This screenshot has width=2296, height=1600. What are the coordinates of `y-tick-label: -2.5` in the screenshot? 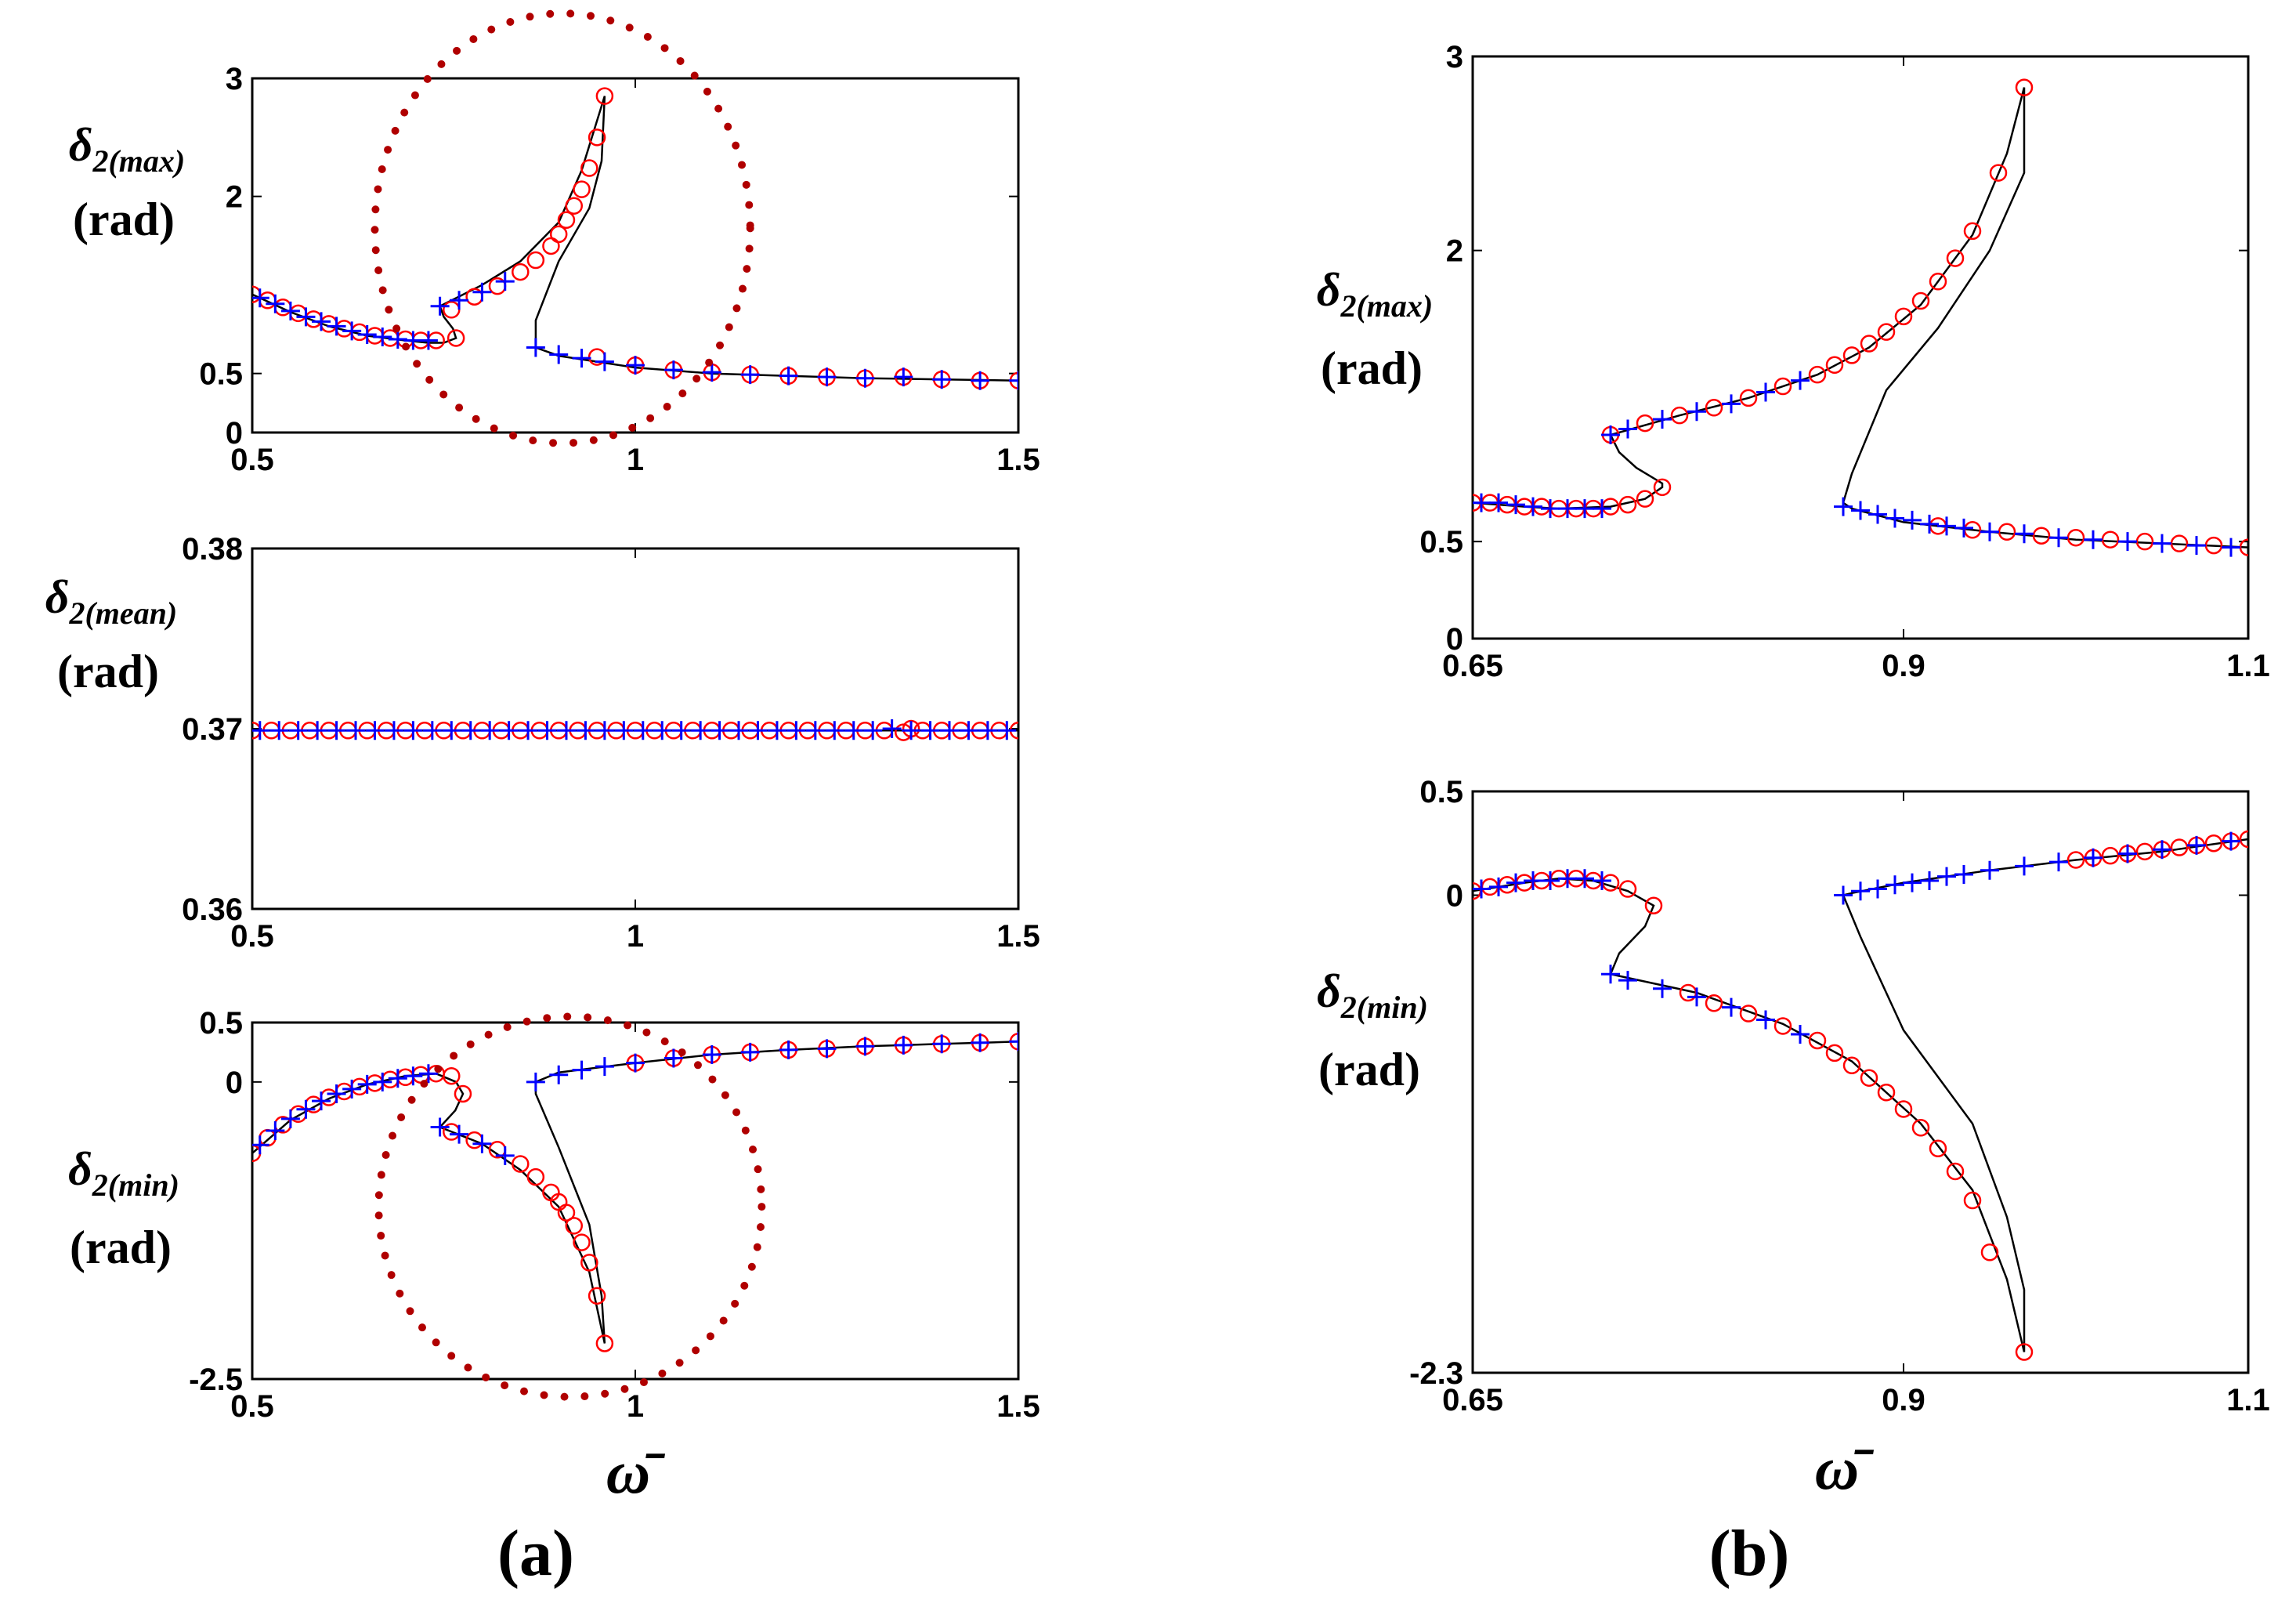 It's located at (216, 1380).